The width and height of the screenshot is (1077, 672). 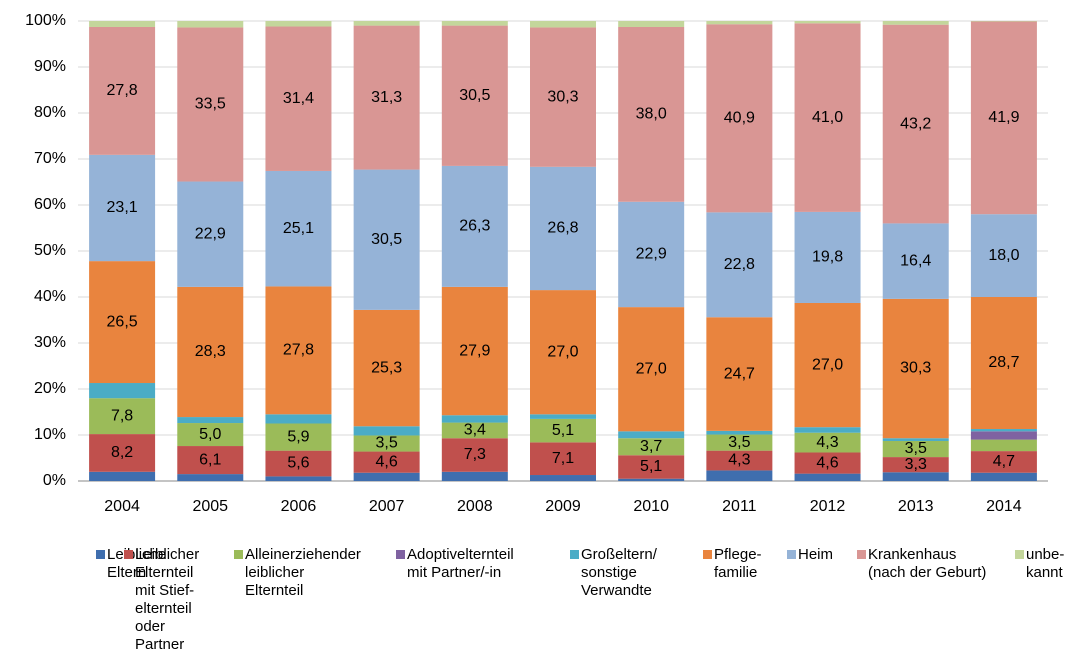 I want to click on value-label: 26,3, so click(x=474, y=226).